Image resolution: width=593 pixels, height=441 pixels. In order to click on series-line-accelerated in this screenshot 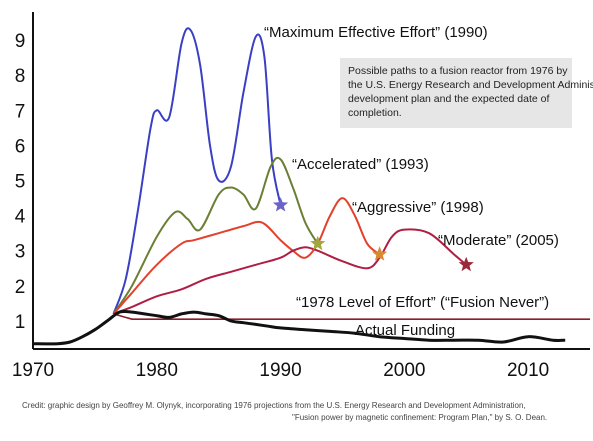, I will do `click(215, 235)`.